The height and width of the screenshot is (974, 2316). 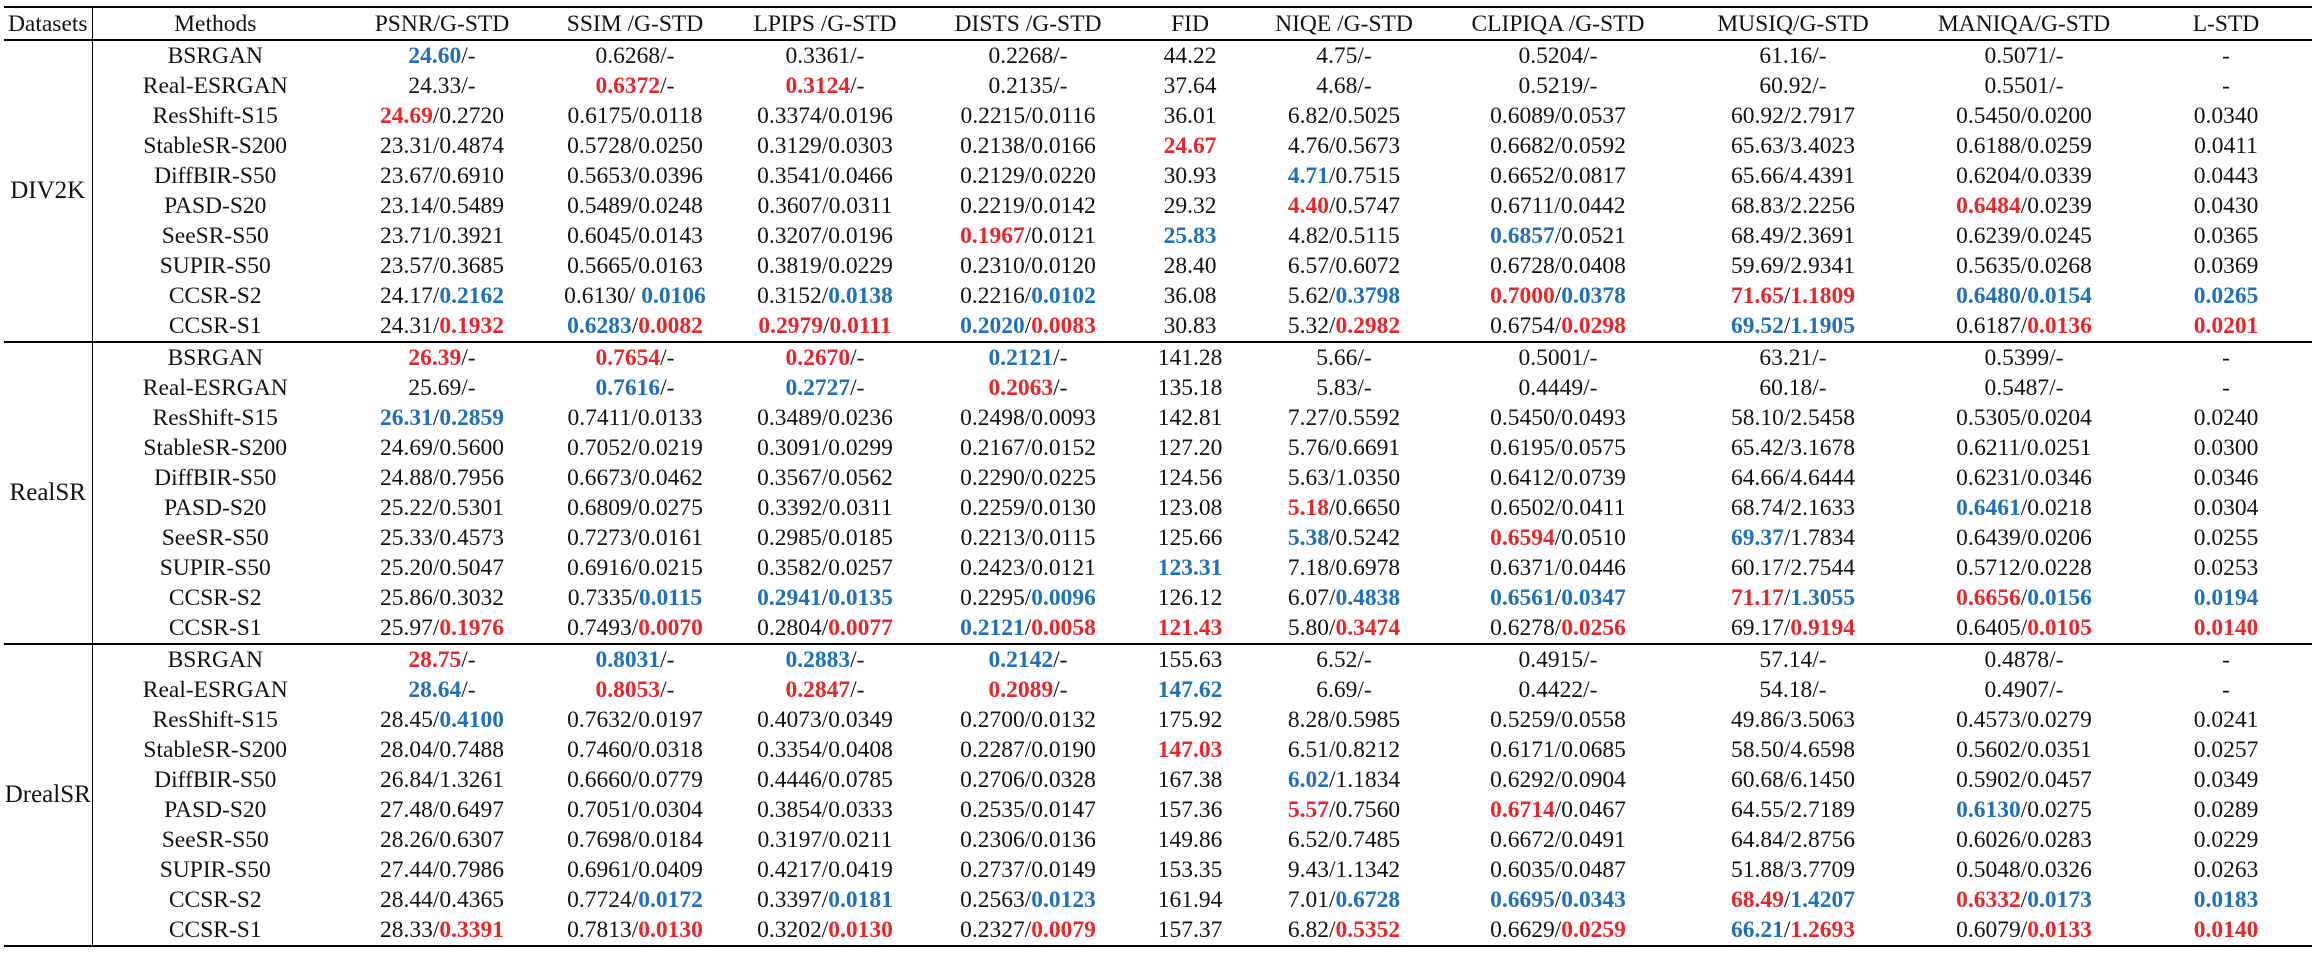 I want to click on maniqa-cell: 0.6656/0.0156, so click(x=2024, y=598).